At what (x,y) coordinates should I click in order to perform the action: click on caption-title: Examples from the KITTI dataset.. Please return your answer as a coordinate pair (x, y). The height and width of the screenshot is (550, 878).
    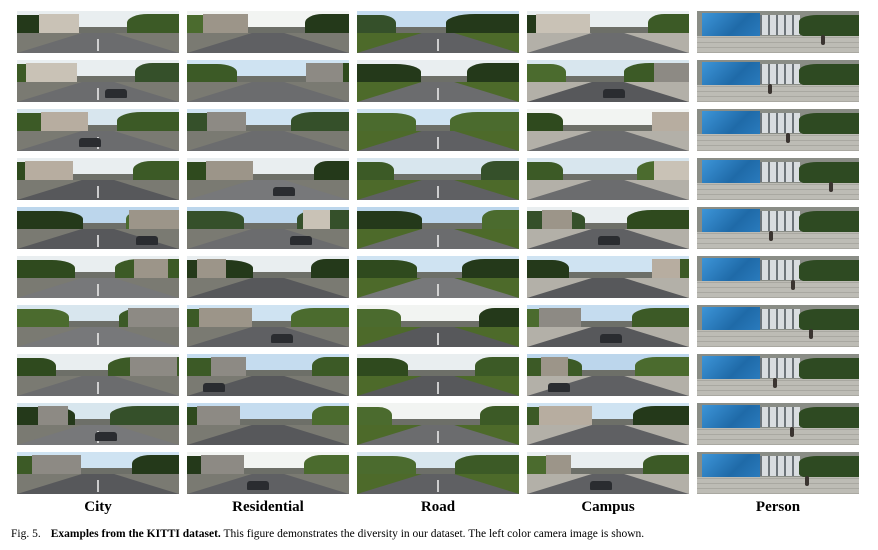
    Looking at the image, I should click on (135, 534).